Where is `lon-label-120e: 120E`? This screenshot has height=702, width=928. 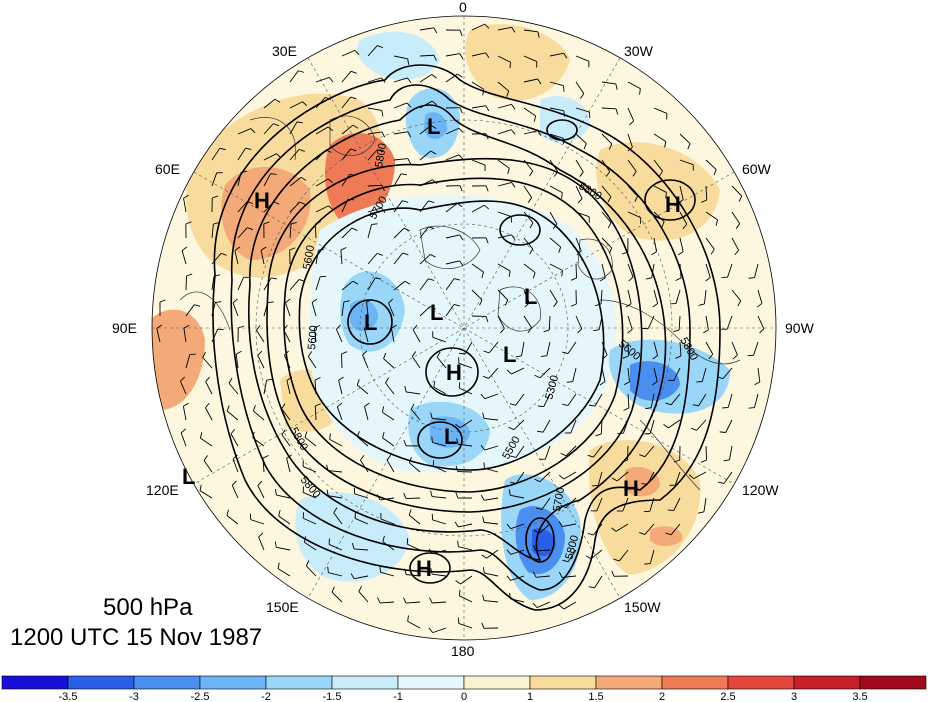 lon-label-120e: 120E is located at coordinates (162, 490).